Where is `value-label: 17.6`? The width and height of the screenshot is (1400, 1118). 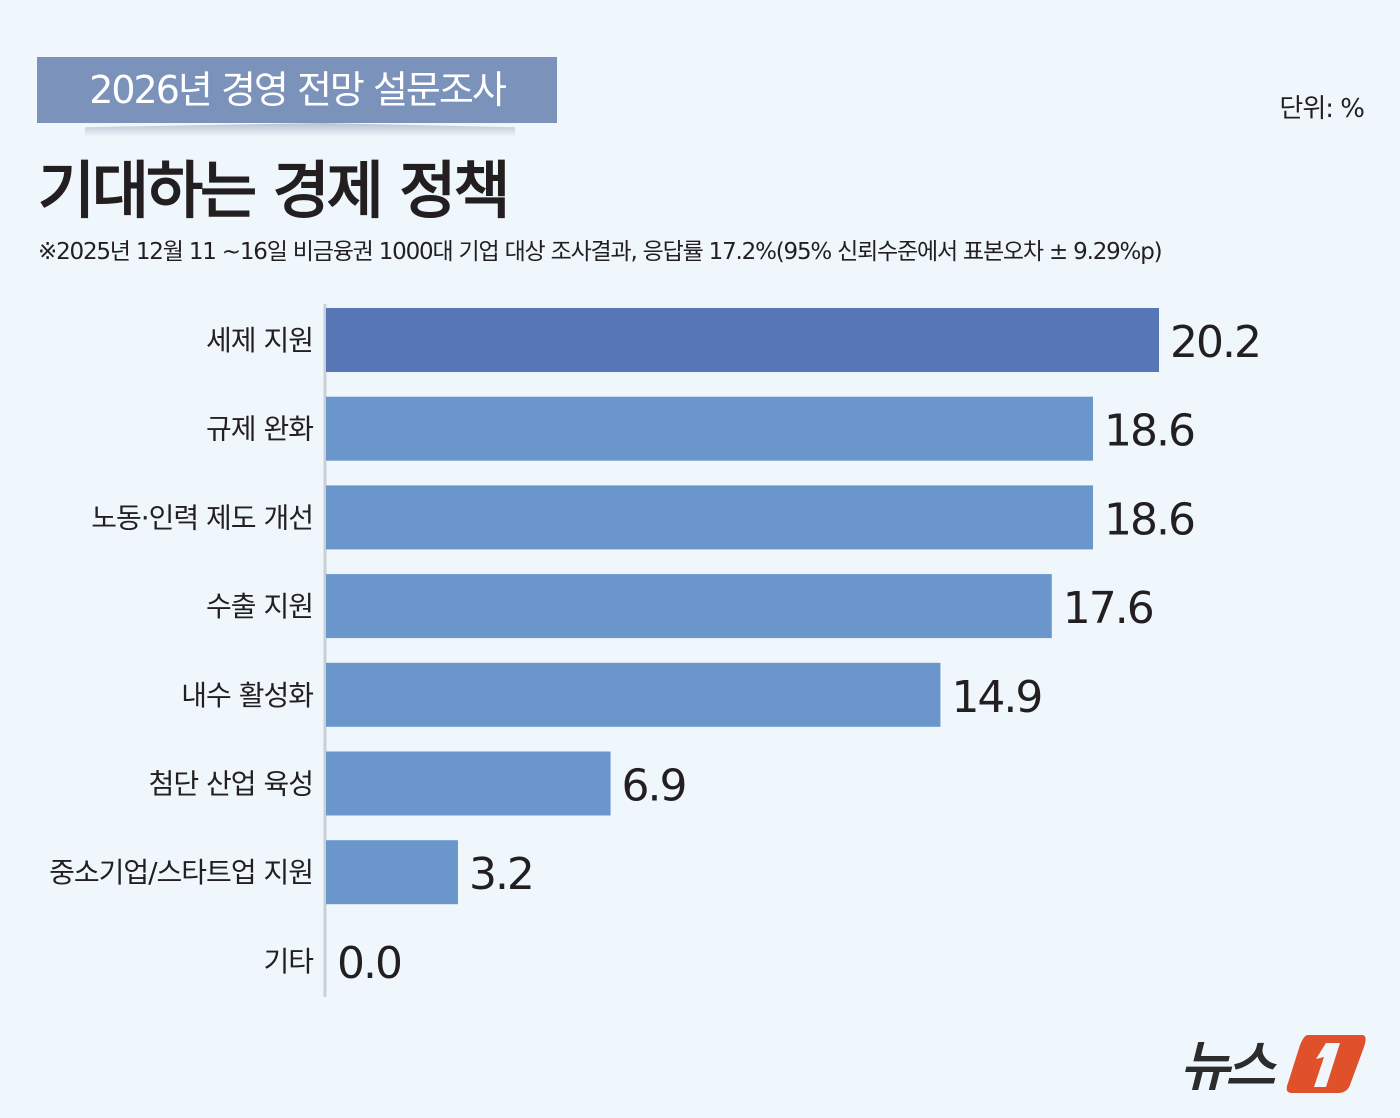 value-label: 17.6 is located at coordinates (1108, 608).